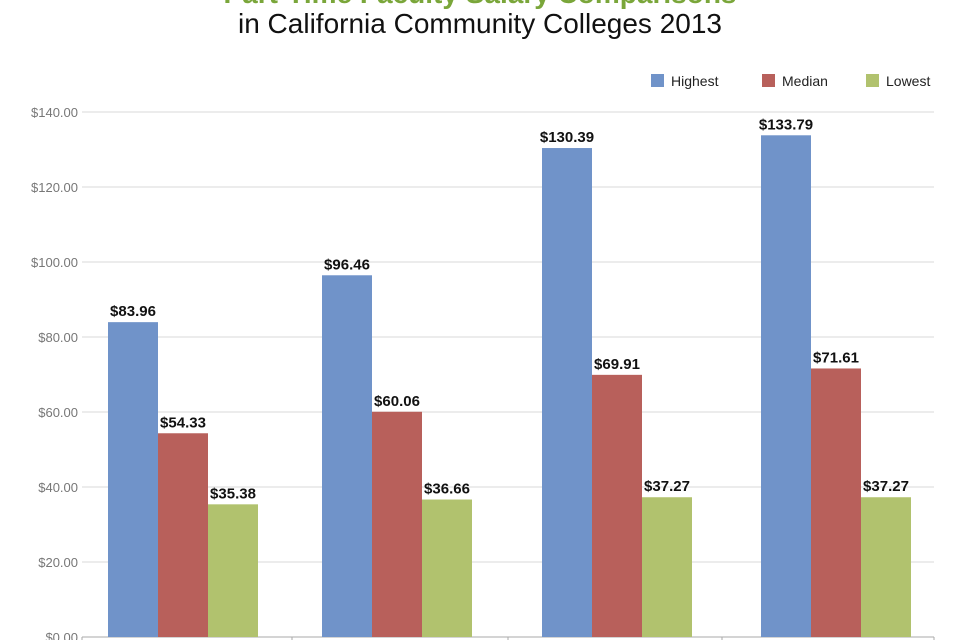 This screenshot has height=640, width=960. Describe the element at coordinates (347, 264) in the screenshot. I see `data-label: $96.46` at that location.